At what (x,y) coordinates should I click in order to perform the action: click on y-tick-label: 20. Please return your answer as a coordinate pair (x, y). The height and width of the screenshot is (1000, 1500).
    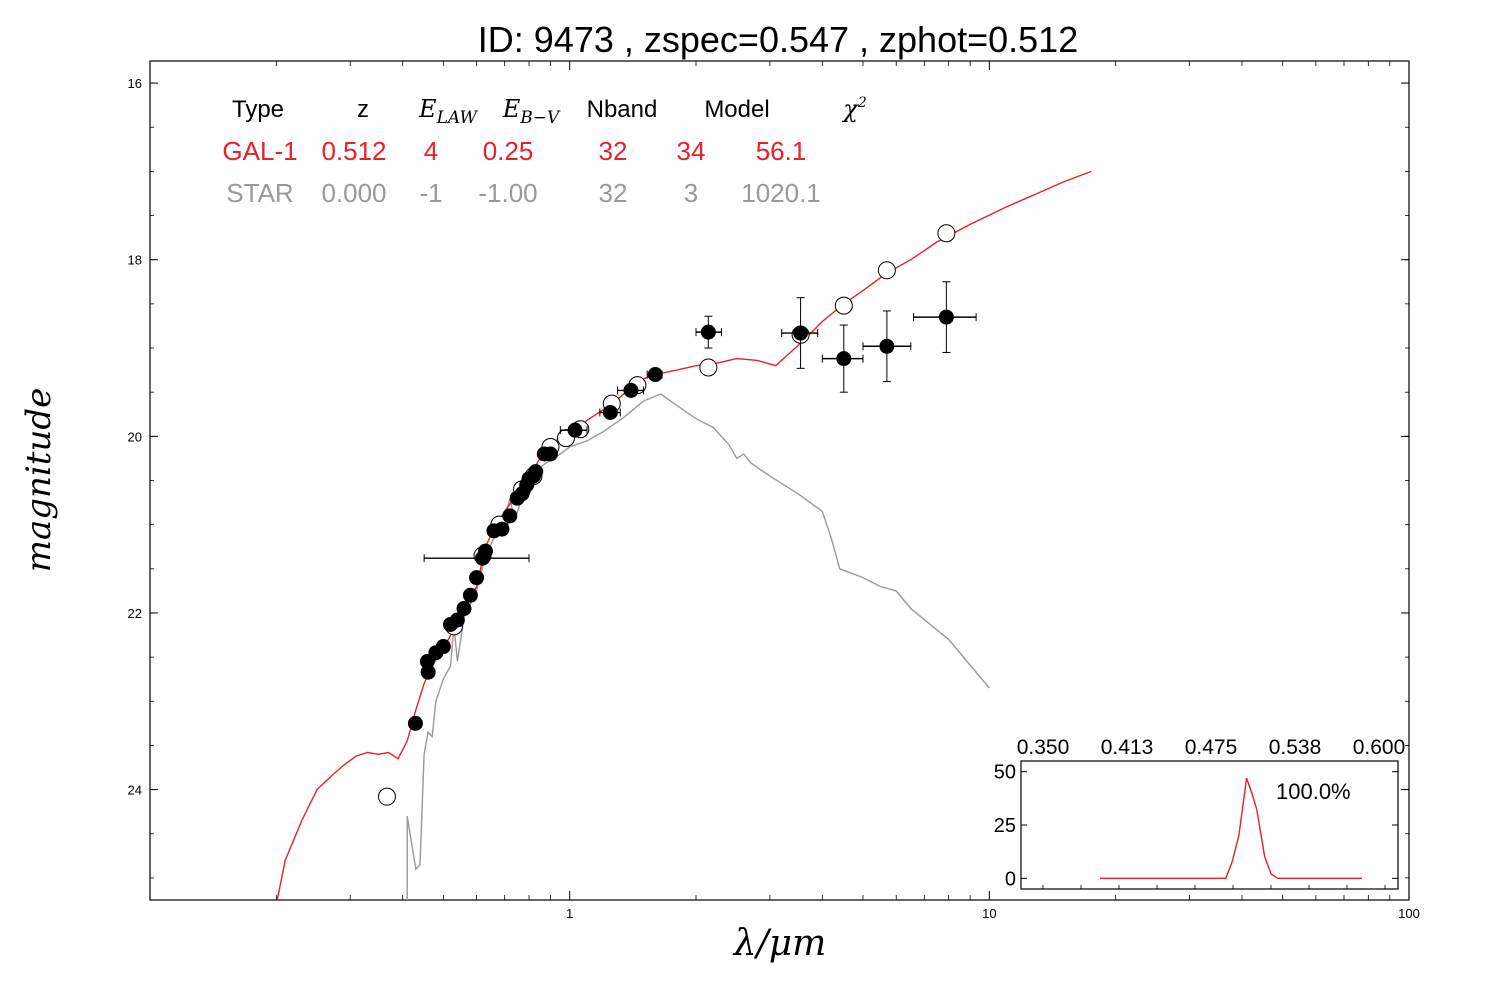
    Looking at the image, I should click on (135, 436).